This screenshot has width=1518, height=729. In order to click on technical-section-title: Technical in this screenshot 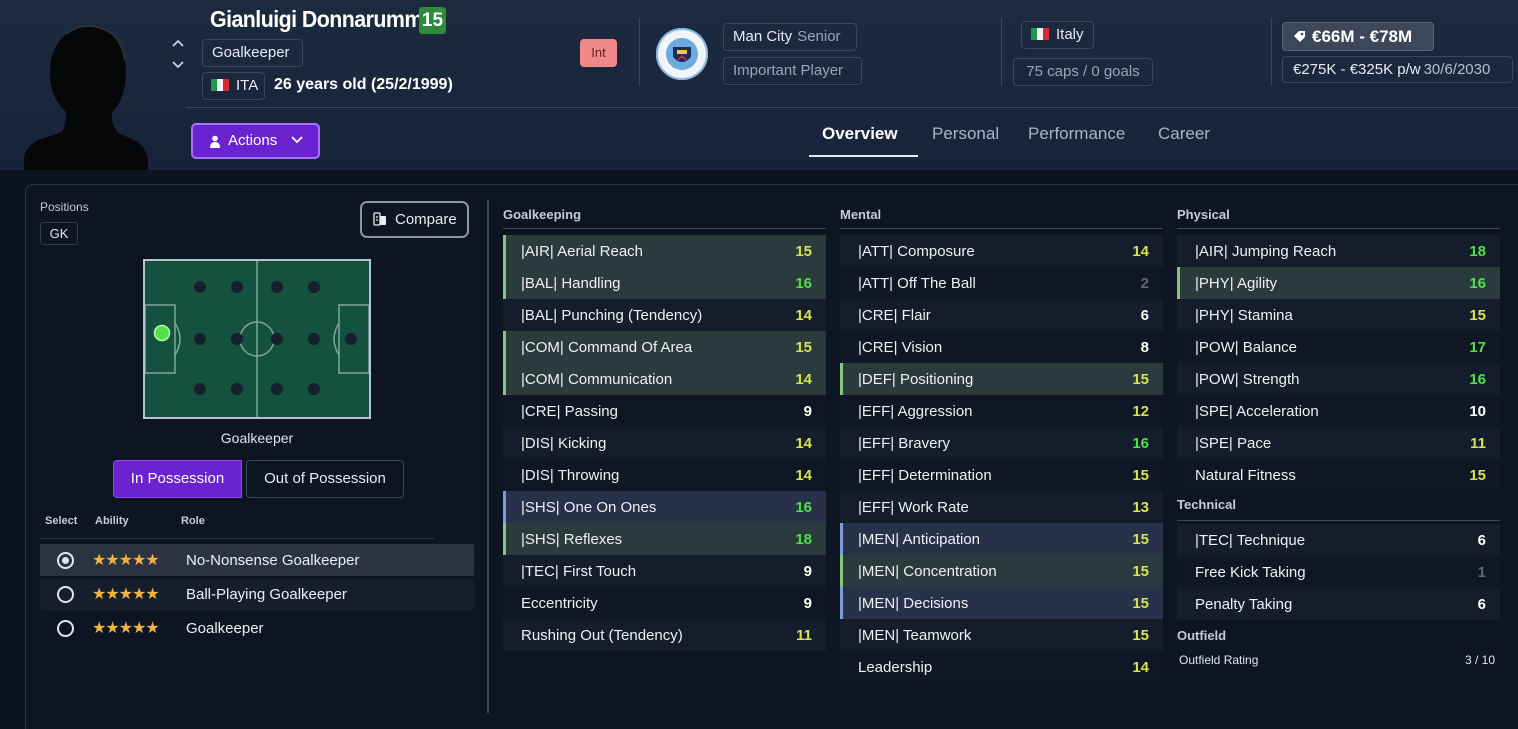, I will do `click(1207, 504)`.